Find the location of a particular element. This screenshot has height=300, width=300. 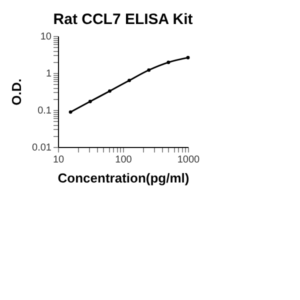

x-tick-label: 1000 is located at coordinates (188, 160).